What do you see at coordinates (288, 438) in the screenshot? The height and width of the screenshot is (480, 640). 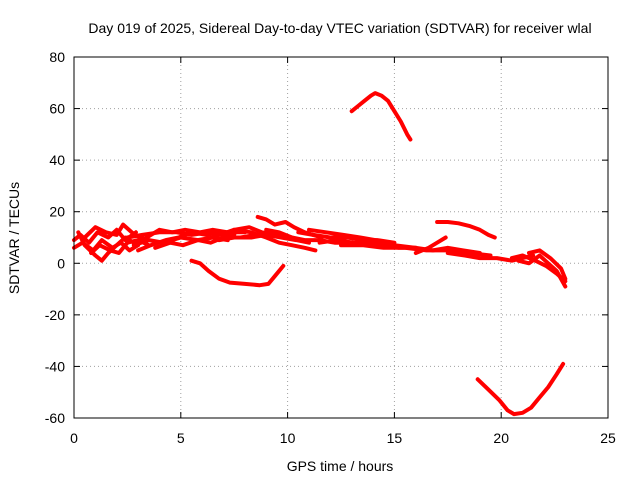 I see `x-tick-label-2: 10` at bounding box center [288, 438].